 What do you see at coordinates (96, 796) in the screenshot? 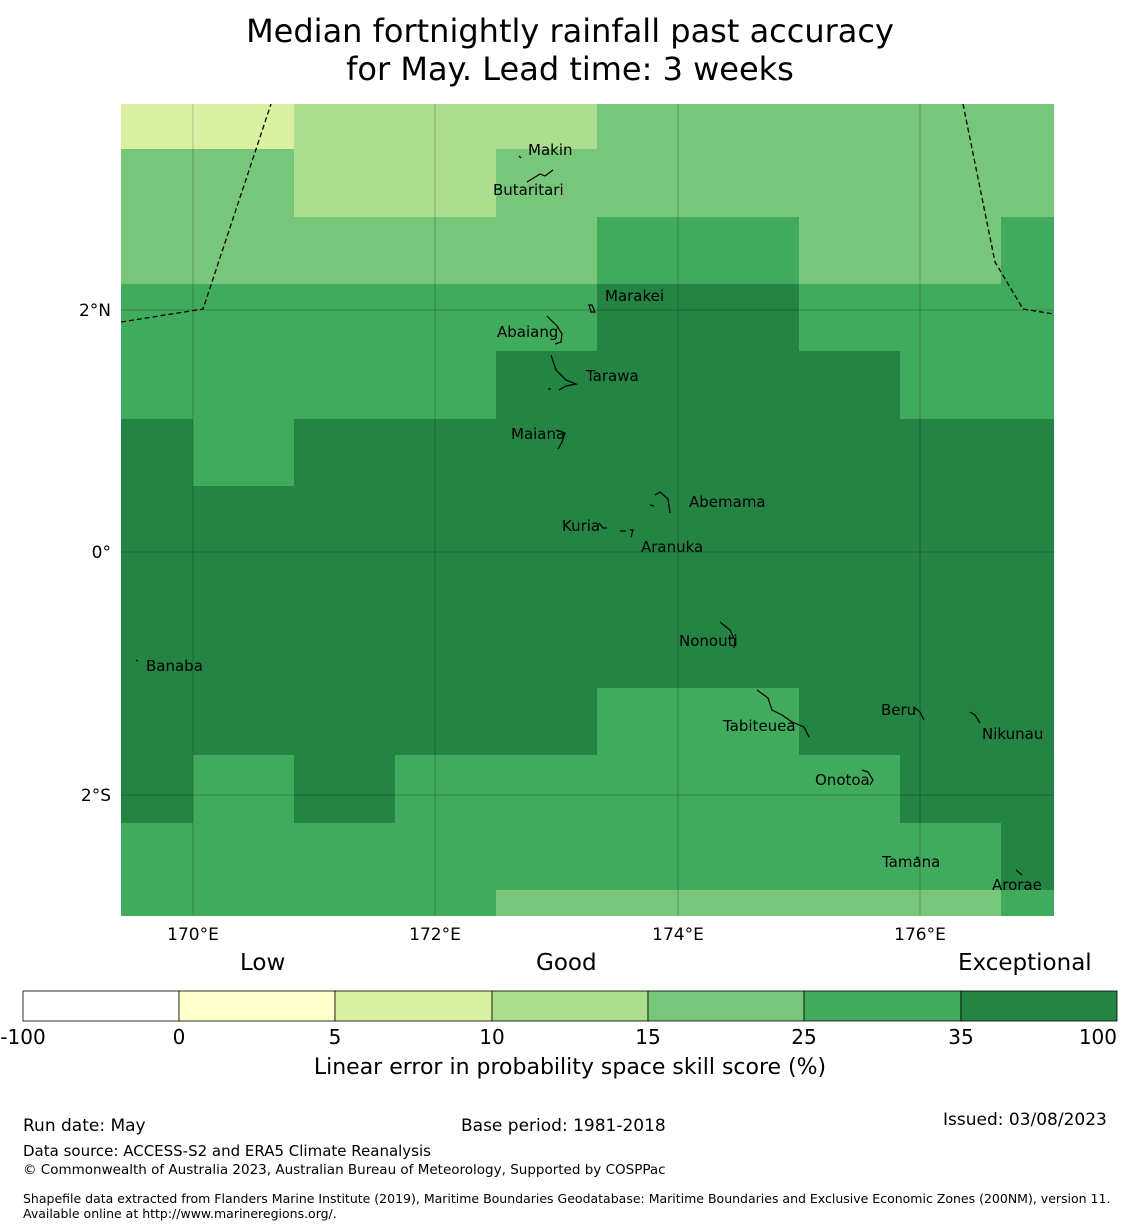
I see `y-tick-2s: 2°S` at bounding box center [96, 796].